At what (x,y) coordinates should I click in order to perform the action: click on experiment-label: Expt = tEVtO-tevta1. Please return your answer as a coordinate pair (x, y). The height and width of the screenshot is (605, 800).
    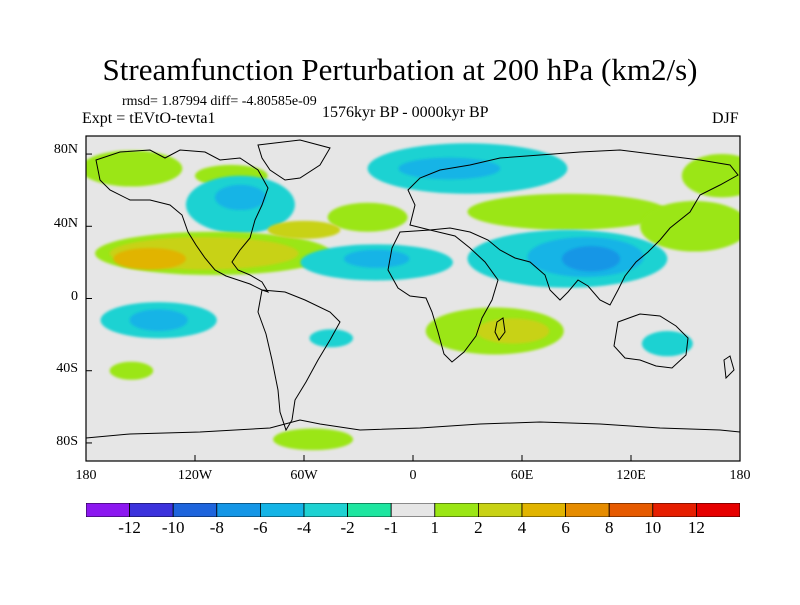
    Looking at the image, I should click on (149, 118).